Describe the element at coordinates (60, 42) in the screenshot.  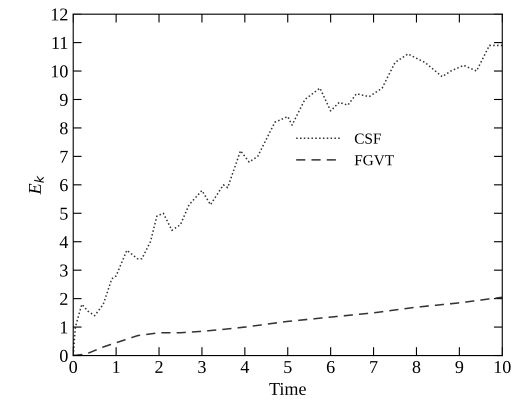
I see `y-tick-label: 11` at that location.